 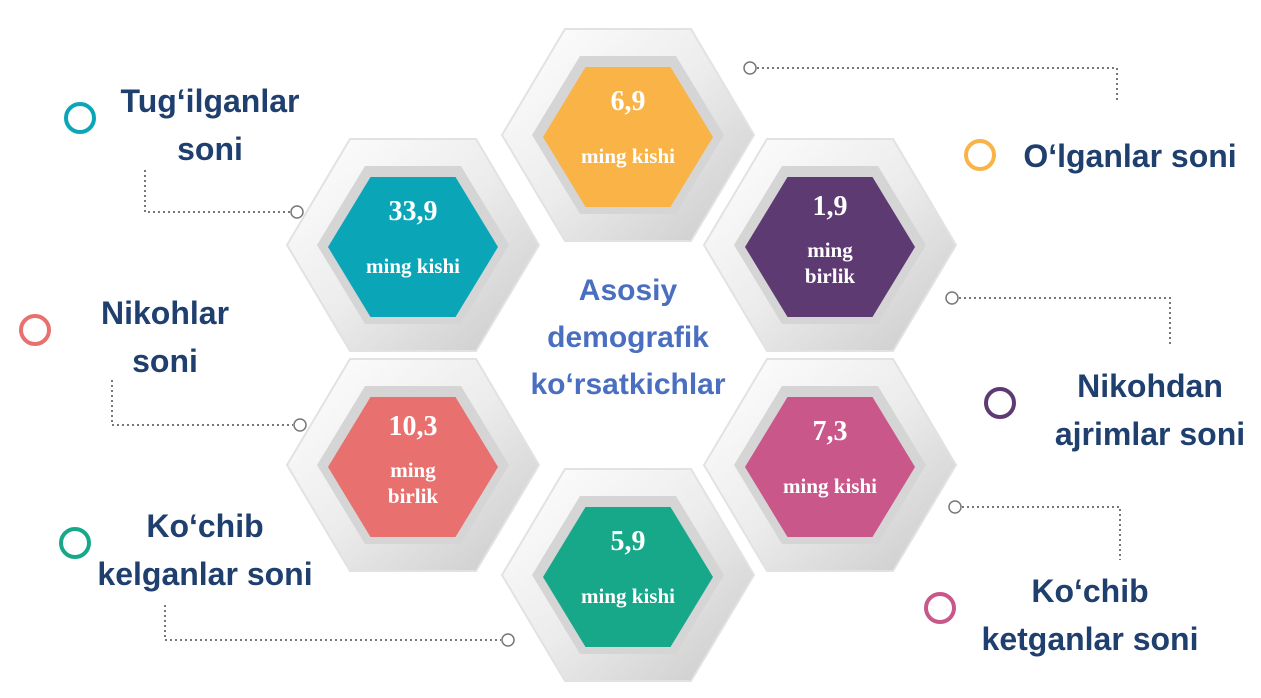 What do you see at coordinates (627, 384) in the screenshot?
I see `center-title: ko‘rsatkichlar` at bounding box center [627, 384].